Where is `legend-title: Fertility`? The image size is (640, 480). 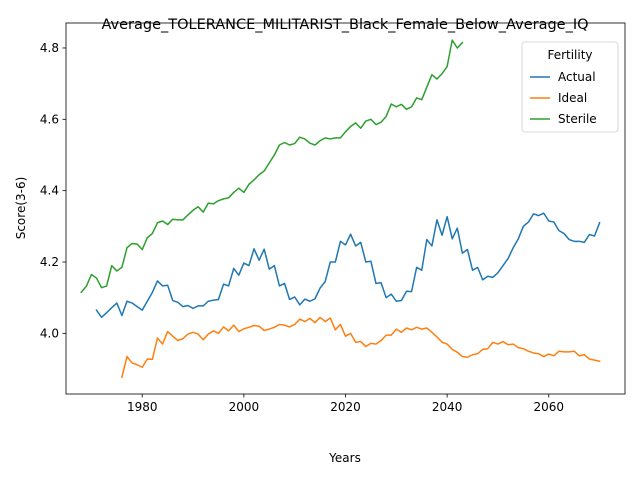 legend-title: Fertility is located at coordinates (569, 55).